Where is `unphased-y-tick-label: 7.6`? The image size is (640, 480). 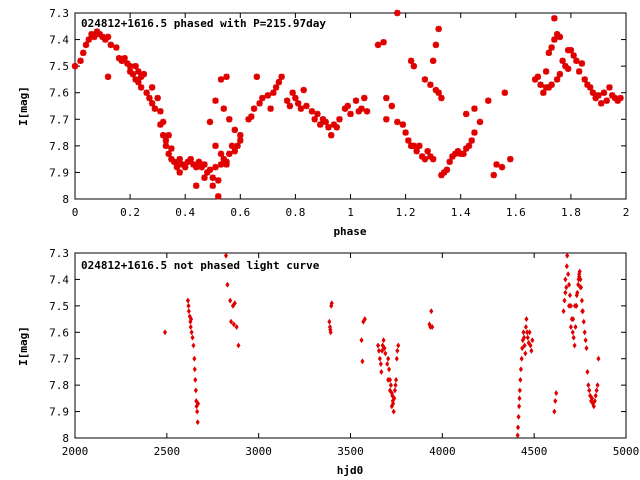 unphased-y-tick-label: 7.6 is located at coordinates (59, 332).